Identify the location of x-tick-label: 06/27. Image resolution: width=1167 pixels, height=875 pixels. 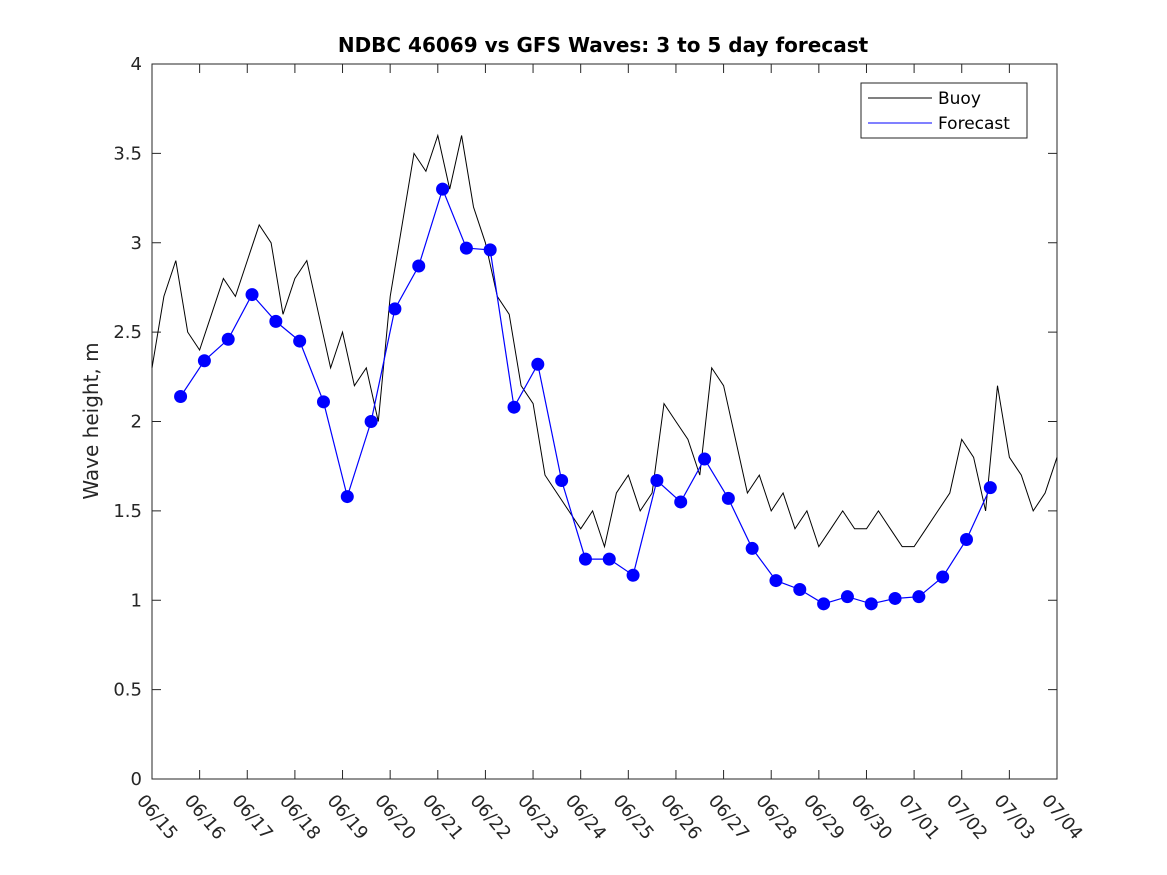
(728, 817).